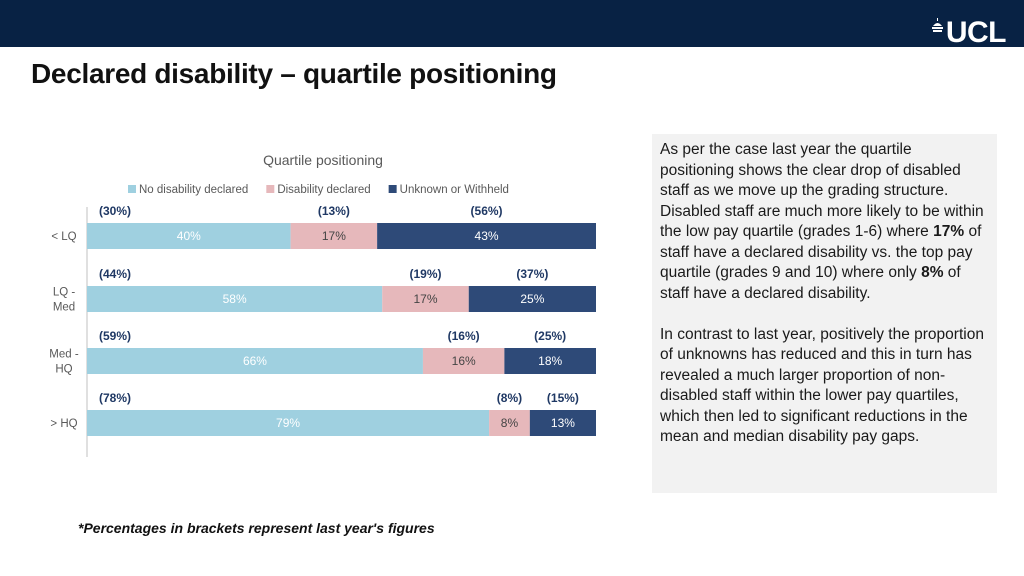 Image resolution: width=1024 pixels, height=576 pixels. What do you see at coordinates (509, 398) in the screenshot?
I see `previous-label-3-1: (8%)` at bounding box center [509, 398].